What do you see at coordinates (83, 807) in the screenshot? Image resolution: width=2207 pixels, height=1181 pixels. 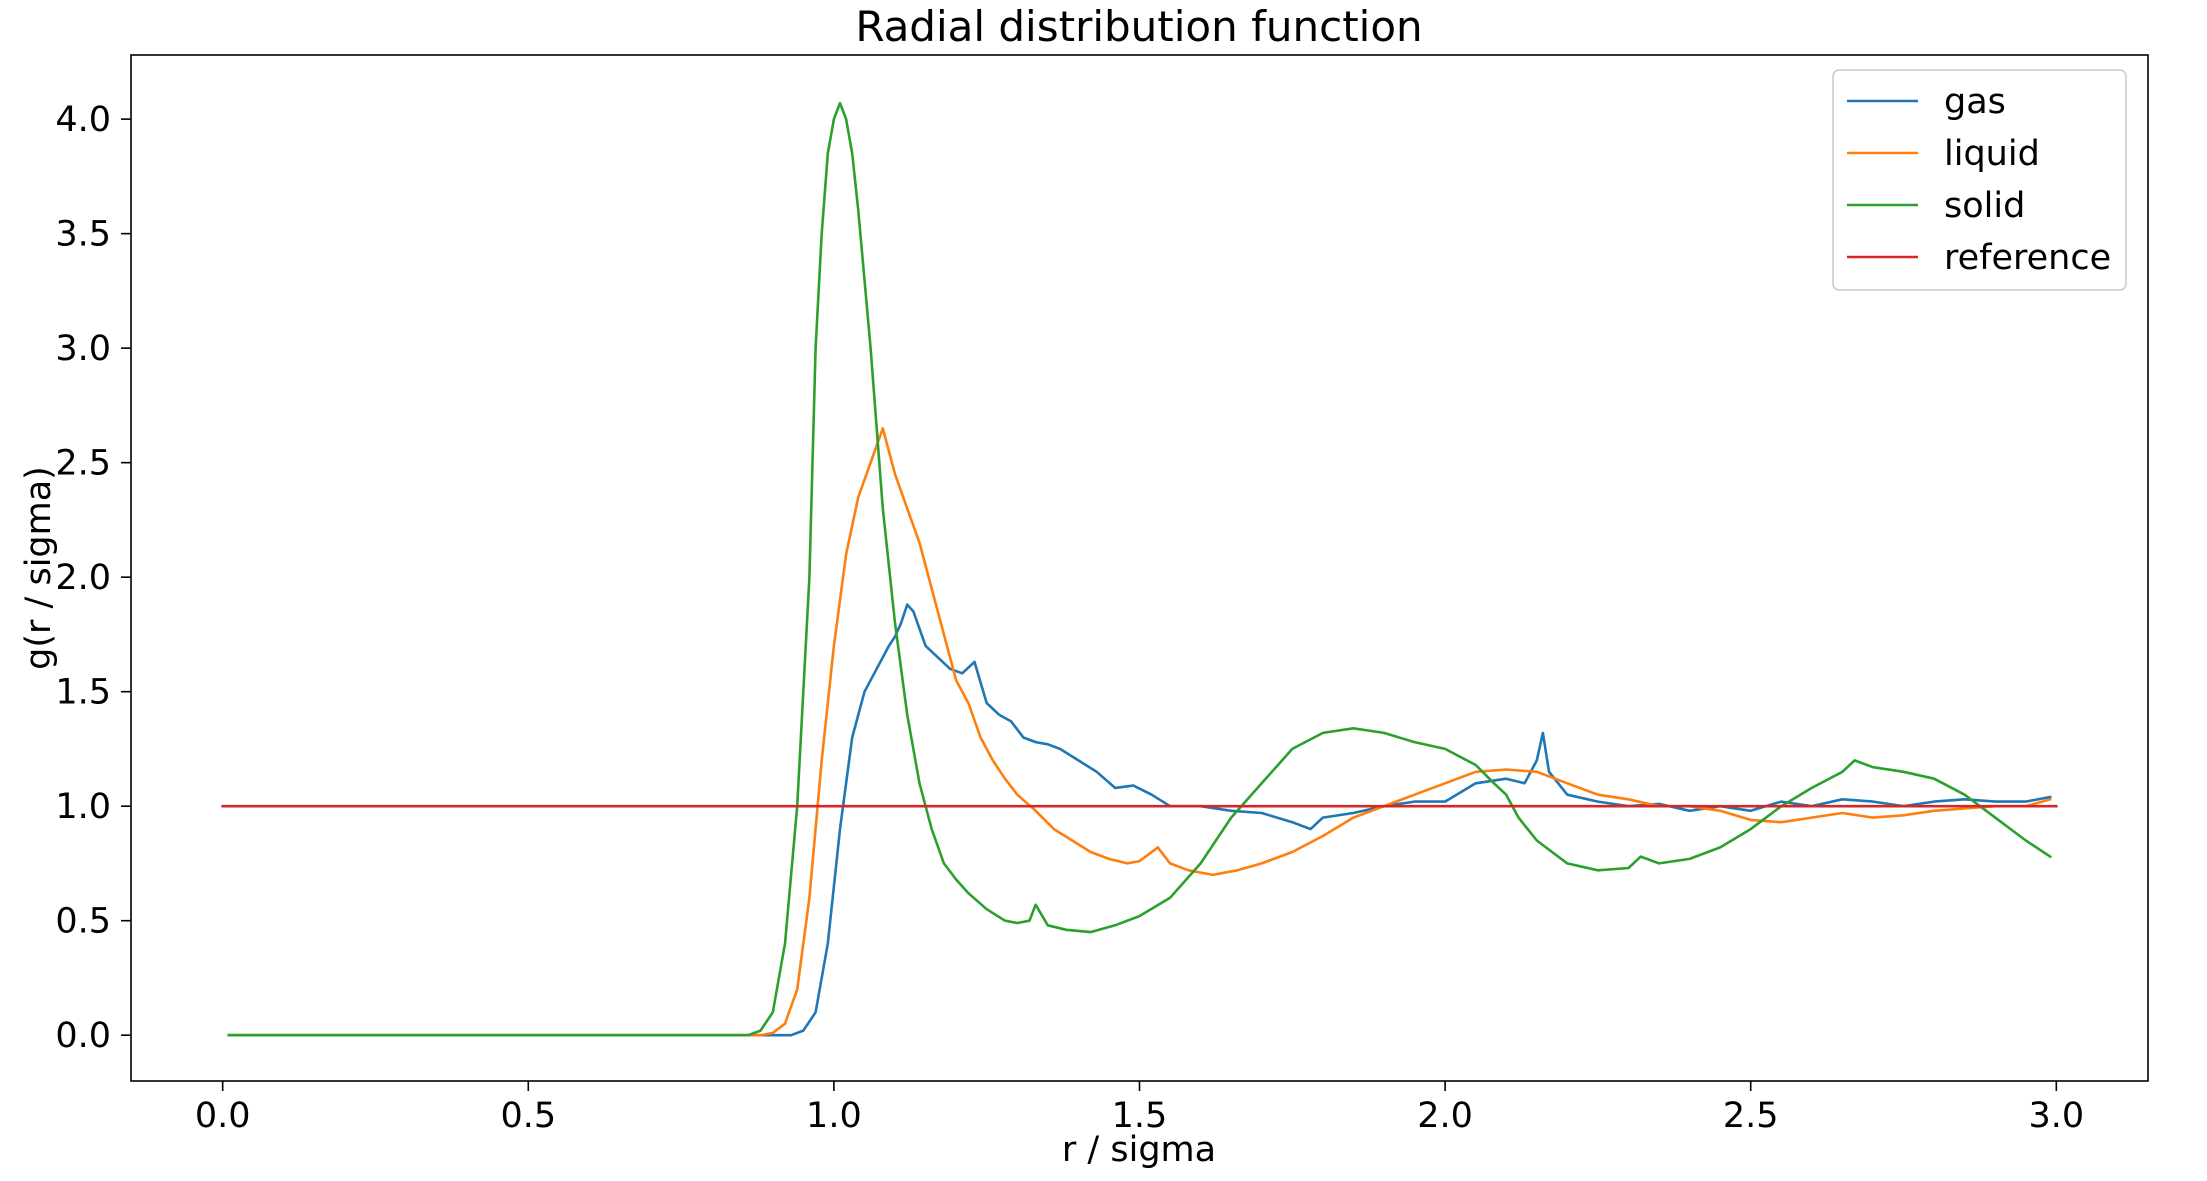 I see `y-tick-label: 1.0` at bounding box center [83, 807].